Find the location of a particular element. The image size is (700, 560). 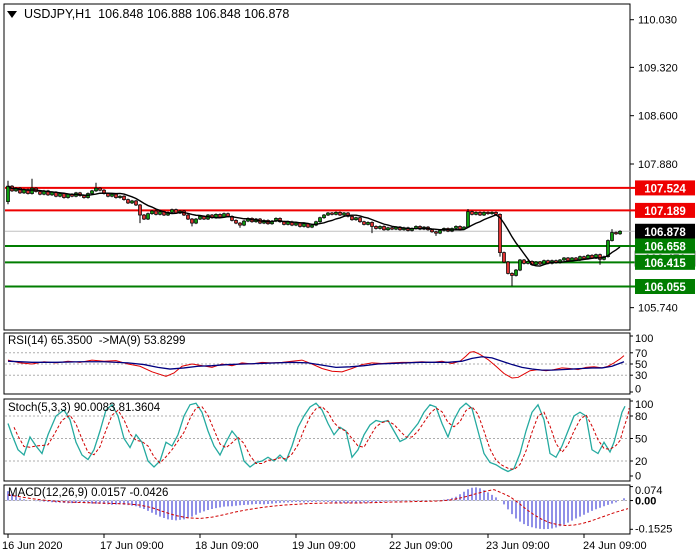

price-level-badge: 106.415 is located at coordinates (665, 262).